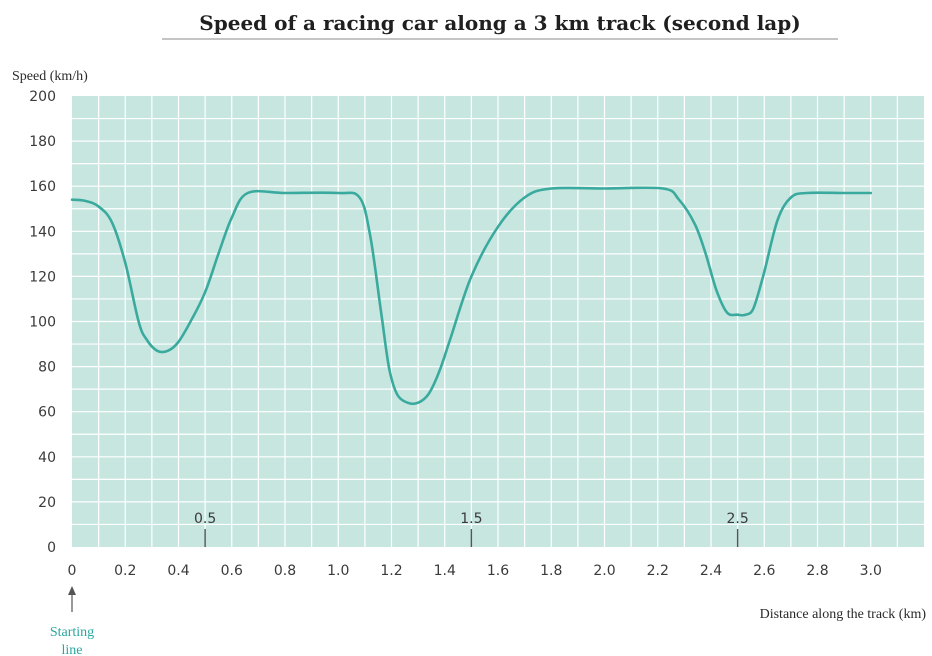 The height and width of the screenshot is (656, 932). Describe the element at coordinates (764, 571) in the screenshot. I see `x-tick-label: 2.6` at that location.